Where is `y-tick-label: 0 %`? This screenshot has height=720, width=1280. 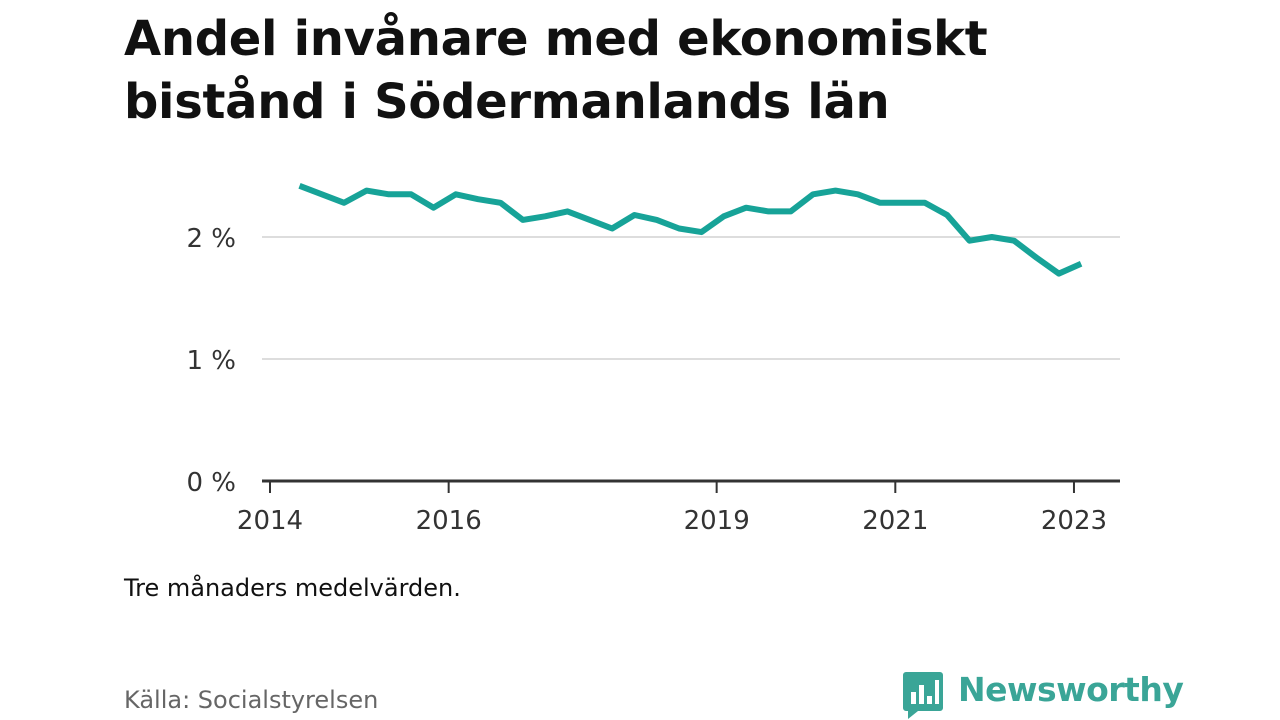
y-tick-label: 0 % is located at coordinates (211, 483).